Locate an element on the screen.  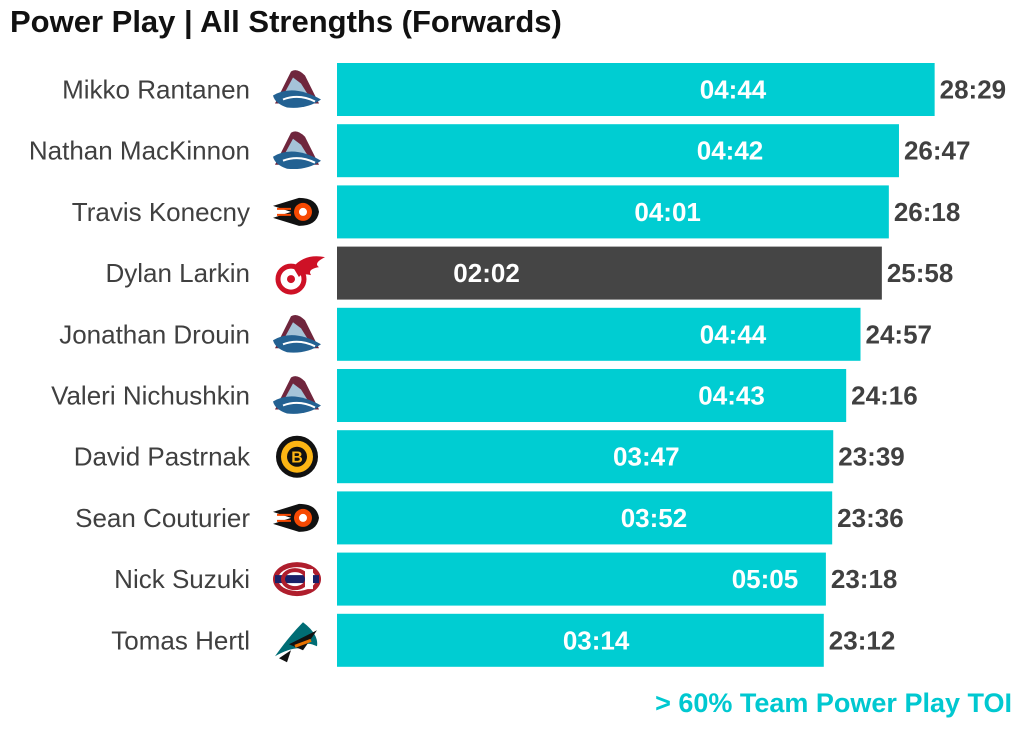
player-row: Nick Suzuki 05:05 23:18 is located at coordinates (506, 579).